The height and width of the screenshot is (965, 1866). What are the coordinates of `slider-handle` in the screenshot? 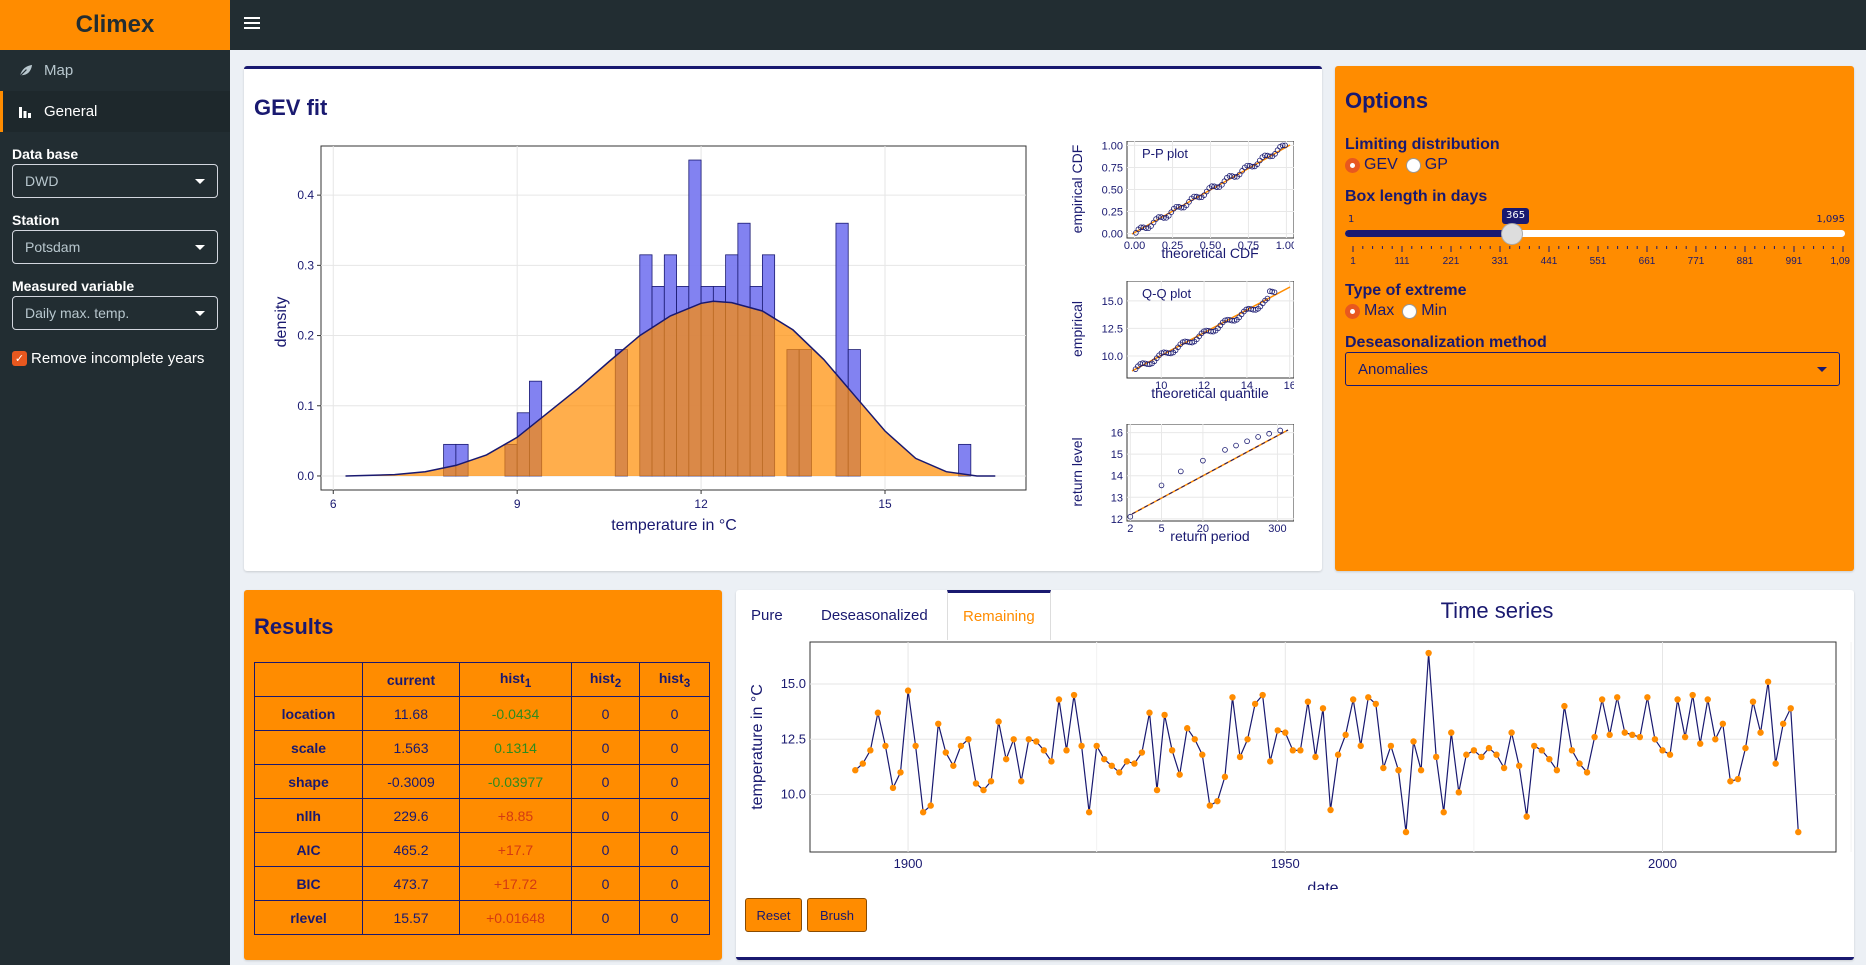 It's located at (1512, 234).